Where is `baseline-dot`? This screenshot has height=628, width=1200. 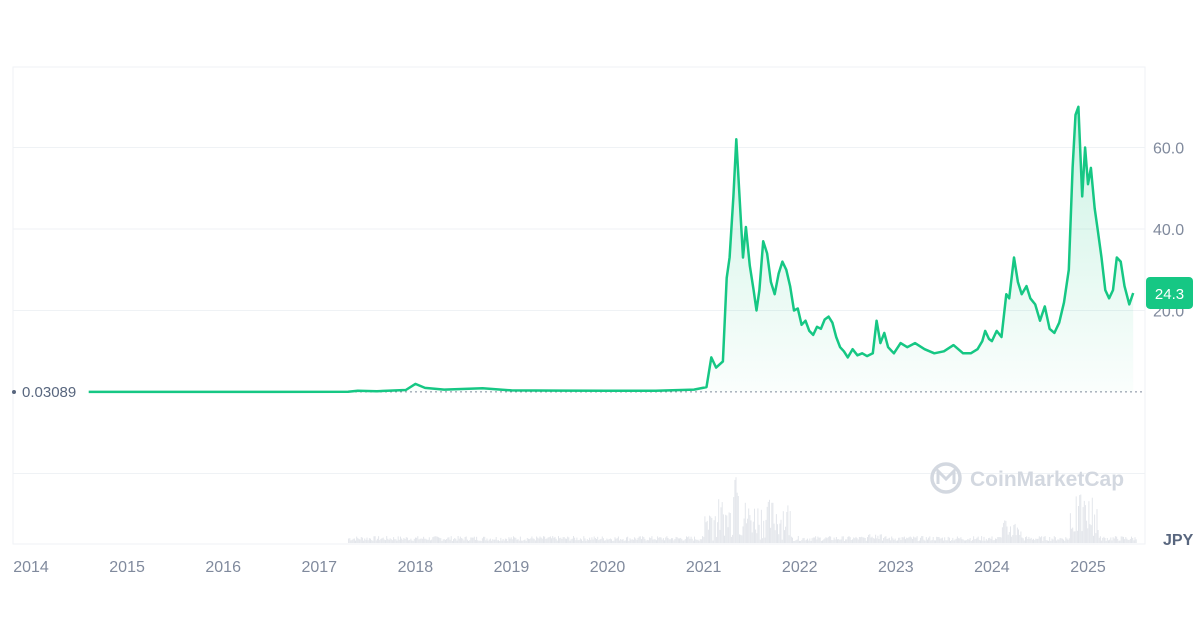 baseline-dot is located at coordinates (14, 392).